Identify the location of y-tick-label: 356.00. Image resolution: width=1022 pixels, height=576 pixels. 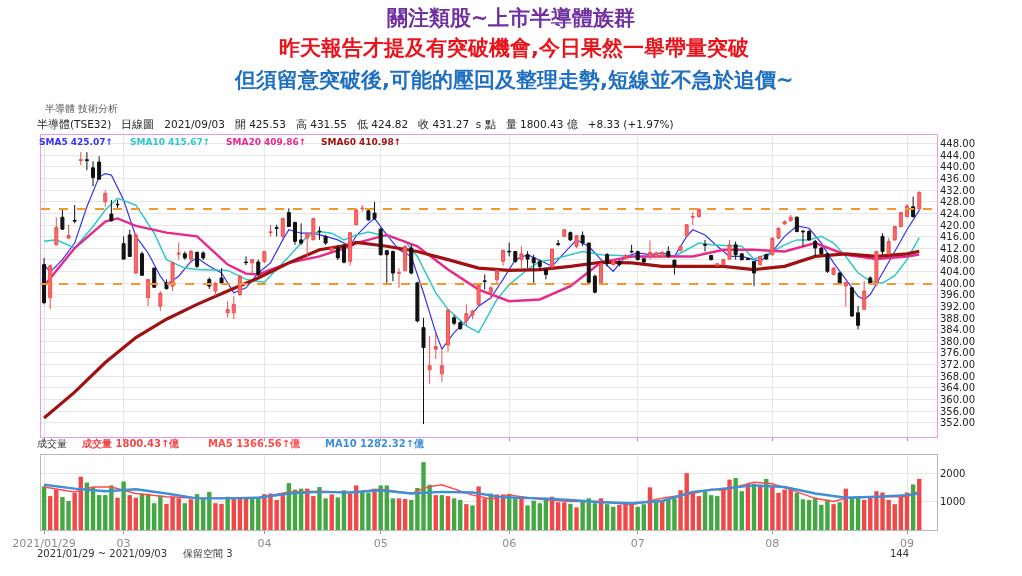
(957, 411).